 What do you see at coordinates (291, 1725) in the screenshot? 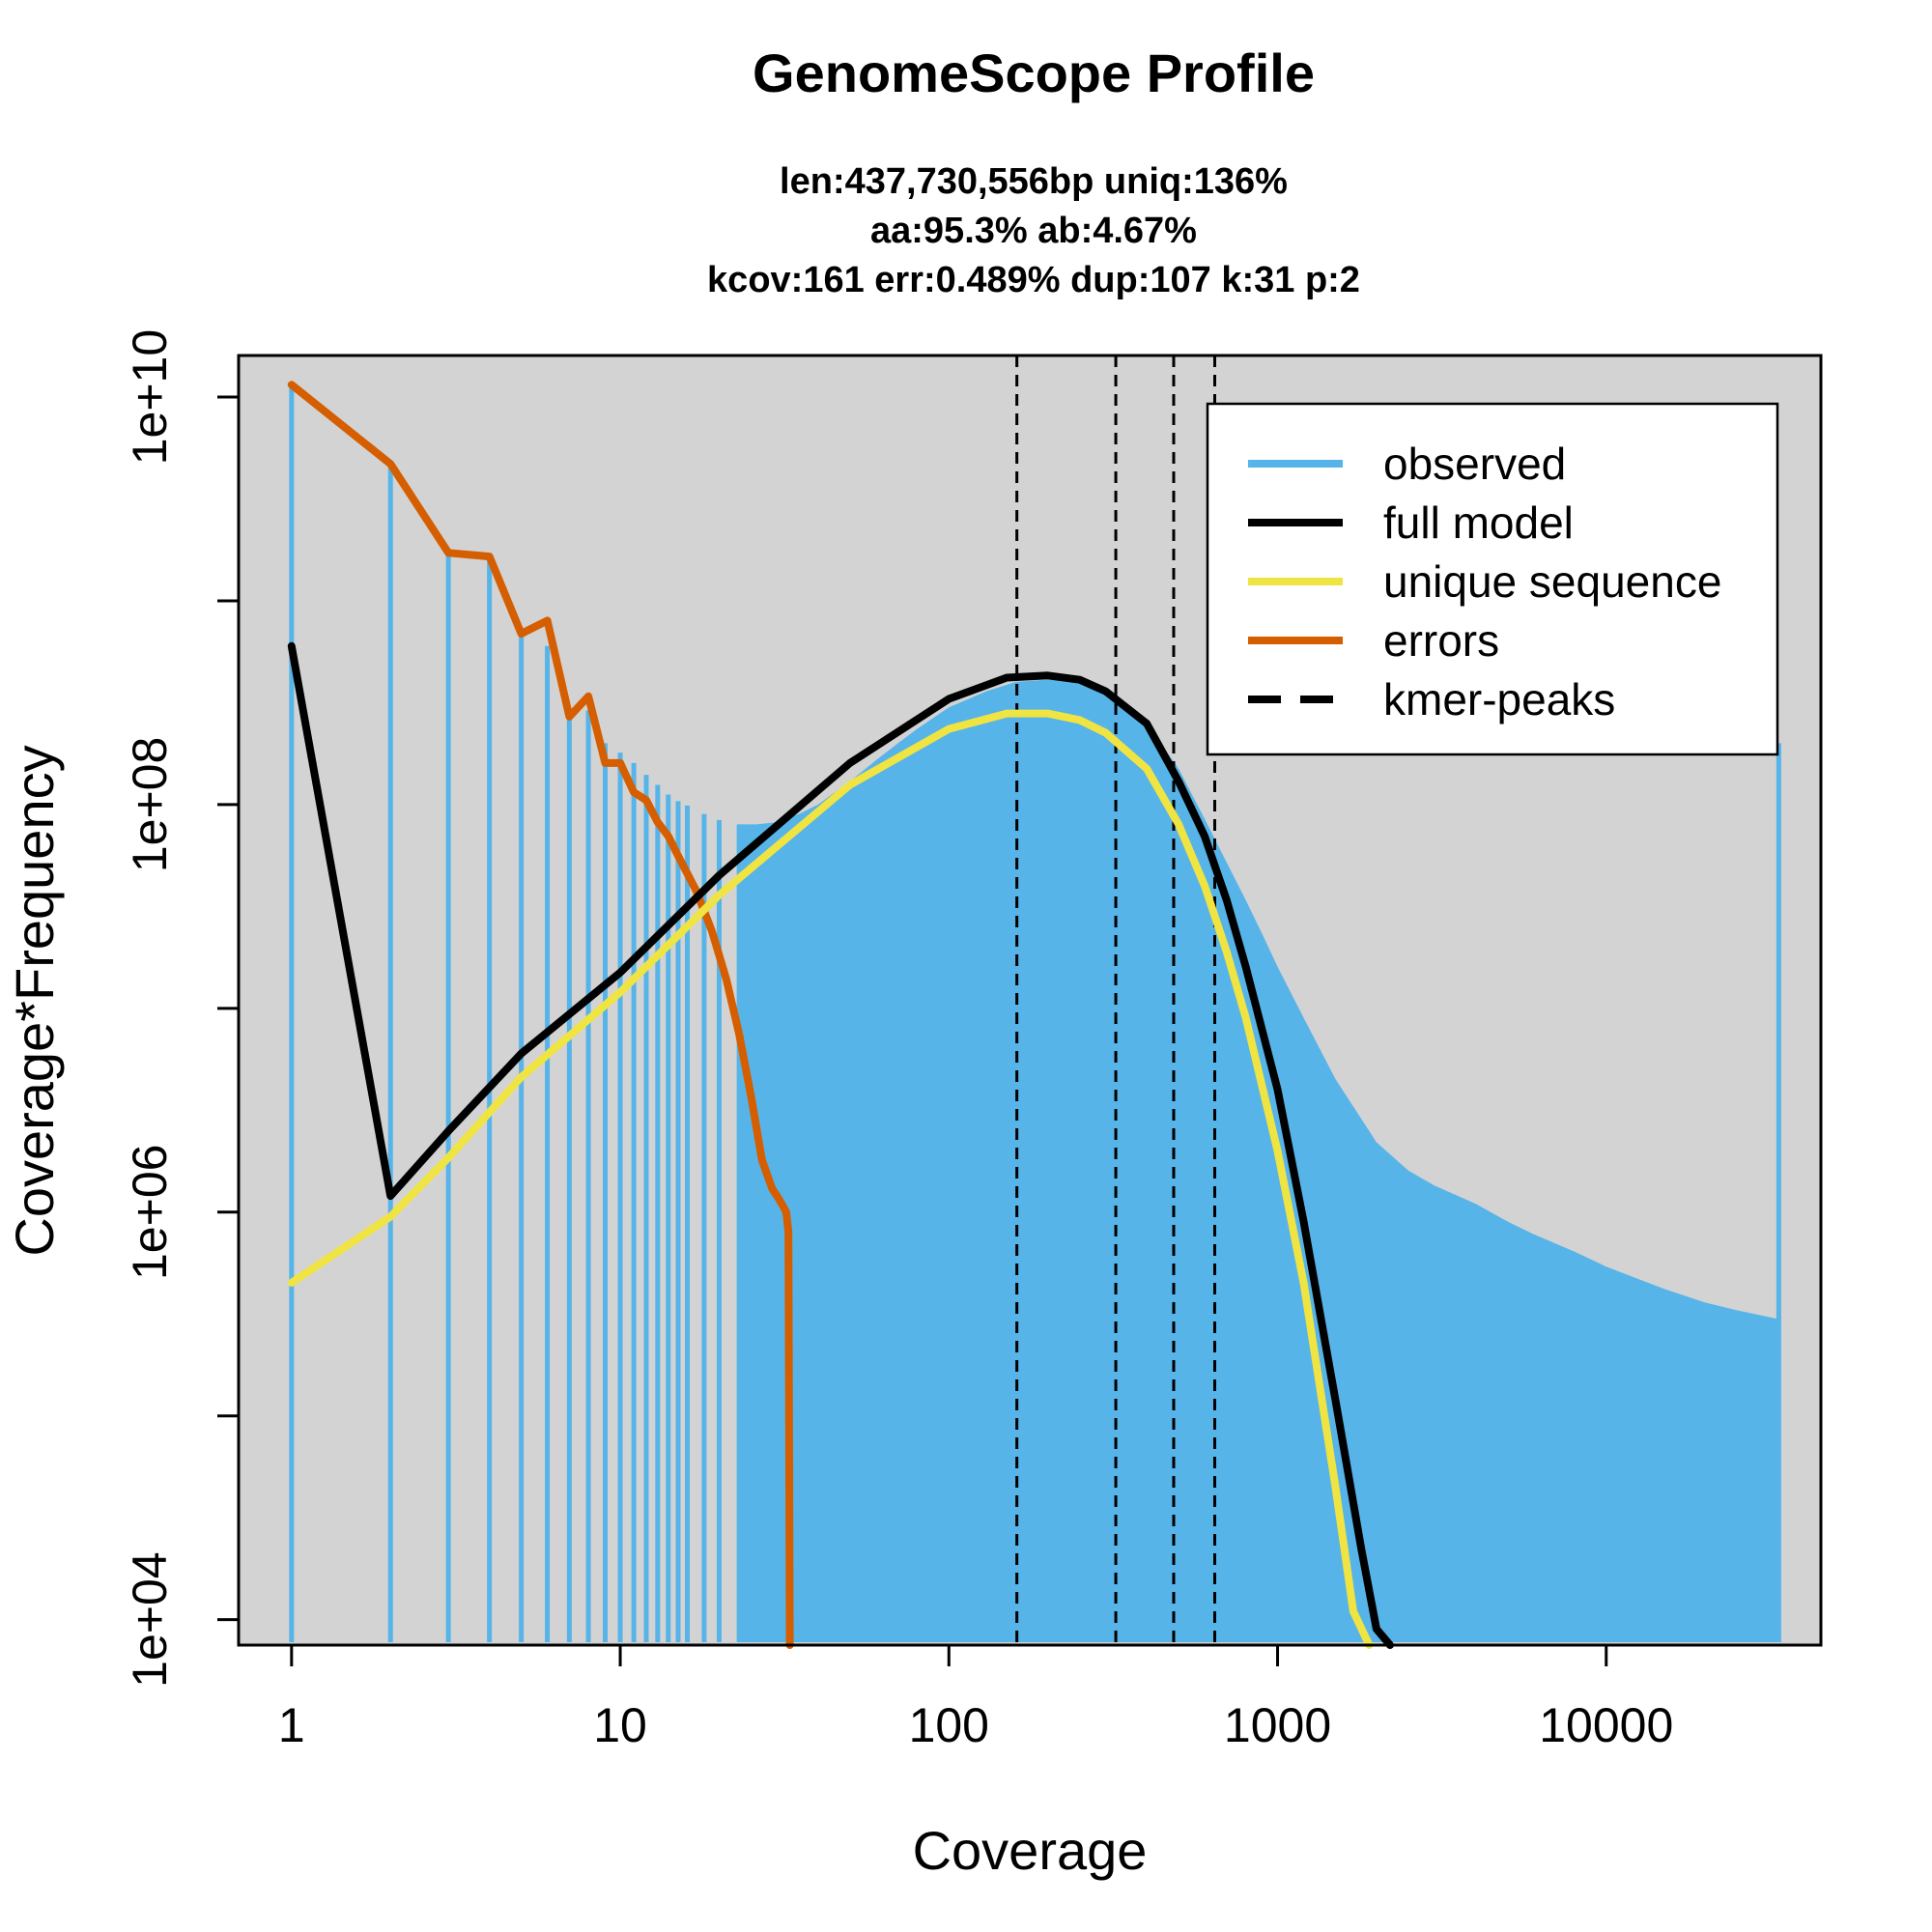
I see `x-tick-label: 1` at bounding box center [291, 1725].